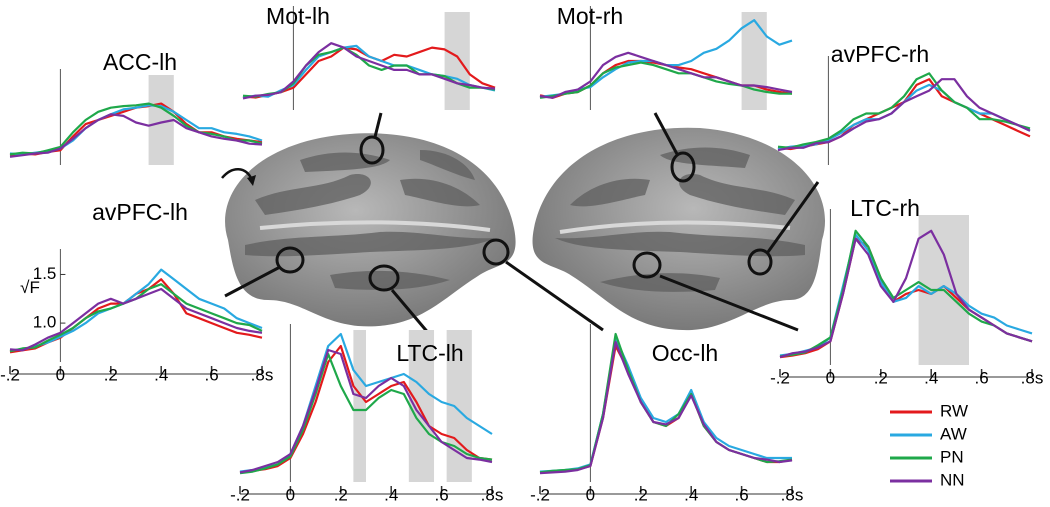 The width and height of the screenshot is (1050, 507). What do you see at coordinates (45, 322) in the screenshot?
I see `y-tick-label: 1.0` at bounding box center [45, 322].